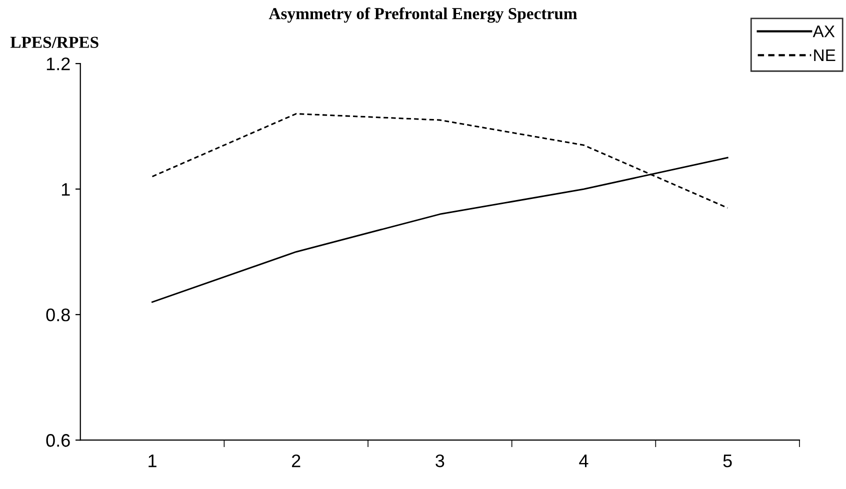 The width and height of the screenshot is (846, 489). I want to click on y-axis-title: LPES/RPES, so click(54, 42).